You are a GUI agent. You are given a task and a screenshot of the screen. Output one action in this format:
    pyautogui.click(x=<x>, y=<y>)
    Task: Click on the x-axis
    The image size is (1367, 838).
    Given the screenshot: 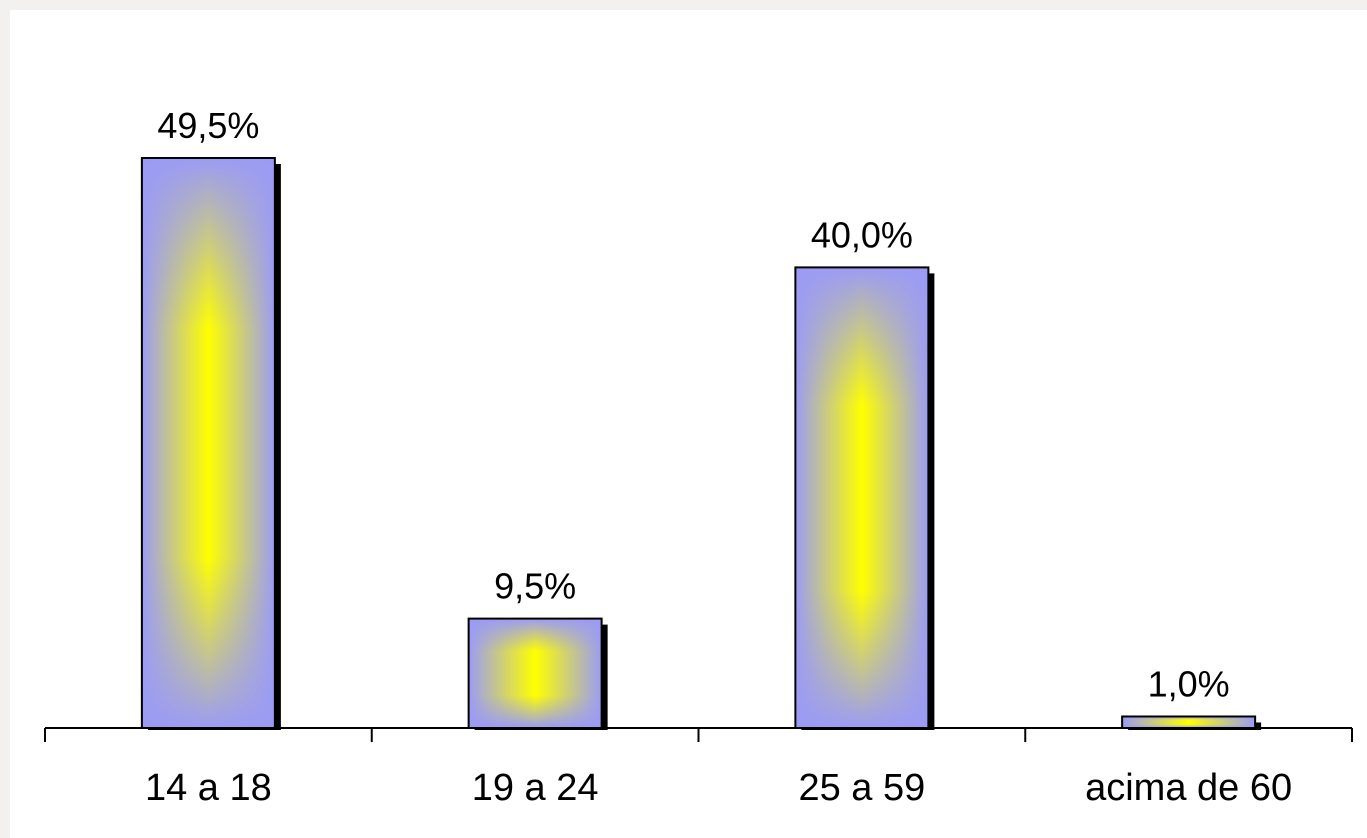 What is the action you would take?
    pyautogui.click(x=698, y=734)
    